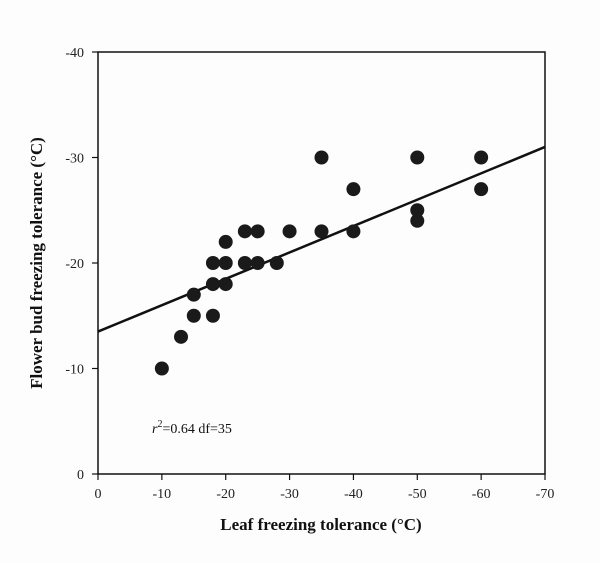 The width and height of the screenshot is (600, 563). What do you see at coordinates (80, 475) in the screenshot?
I see `y-tick-label: 0` at bounding box center [80, 475].